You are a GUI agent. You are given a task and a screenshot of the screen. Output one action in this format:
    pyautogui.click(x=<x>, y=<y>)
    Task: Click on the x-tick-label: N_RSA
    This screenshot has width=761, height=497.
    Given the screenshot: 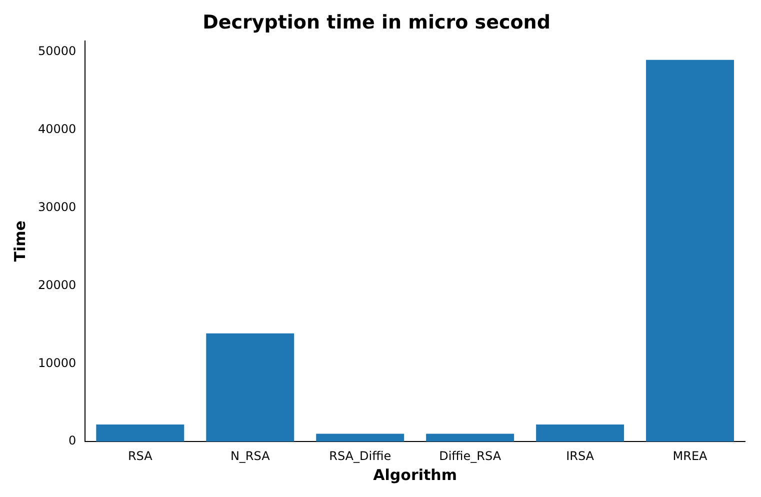 What is the action you would take?
    pyautogui.click(x=250, y=455)
    